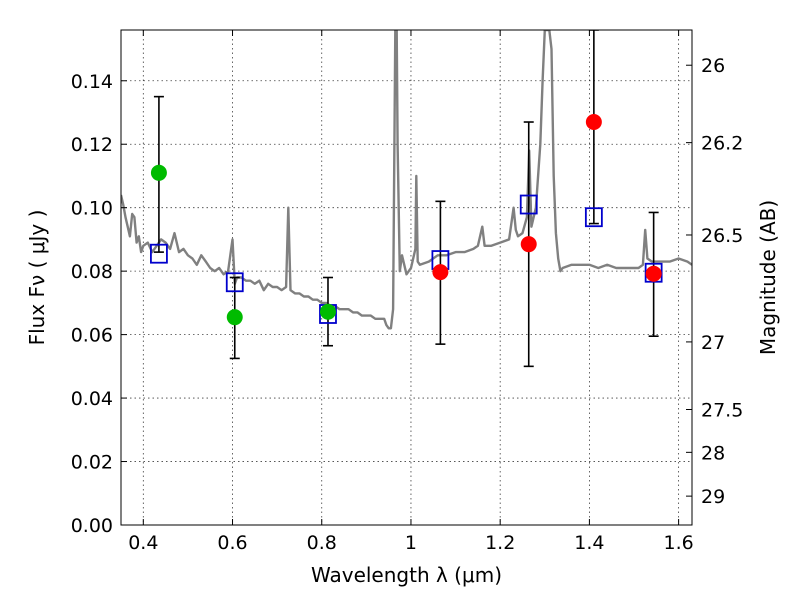  Describe the element at coordinates (92, 272) in the screenshot. I see `y-tick-label: 0.08` at that location.